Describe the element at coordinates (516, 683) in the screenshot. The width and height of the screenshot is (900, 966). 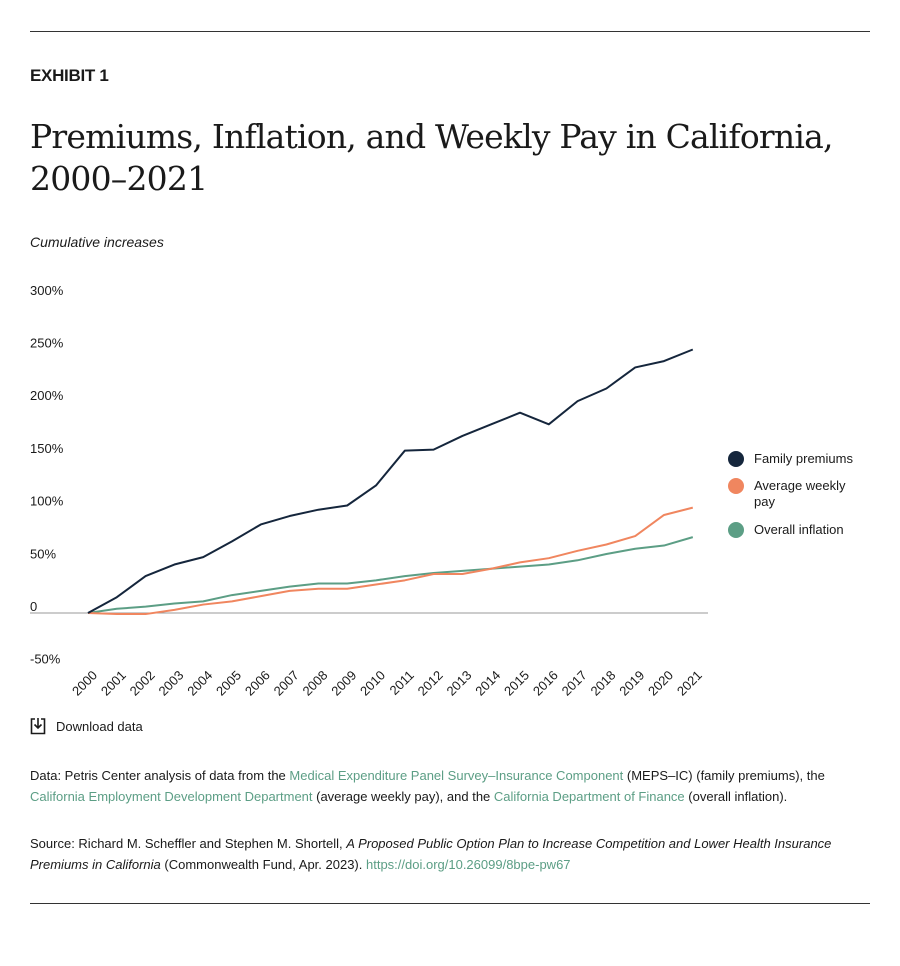
I see `x-tick-label: 2015` at that location.